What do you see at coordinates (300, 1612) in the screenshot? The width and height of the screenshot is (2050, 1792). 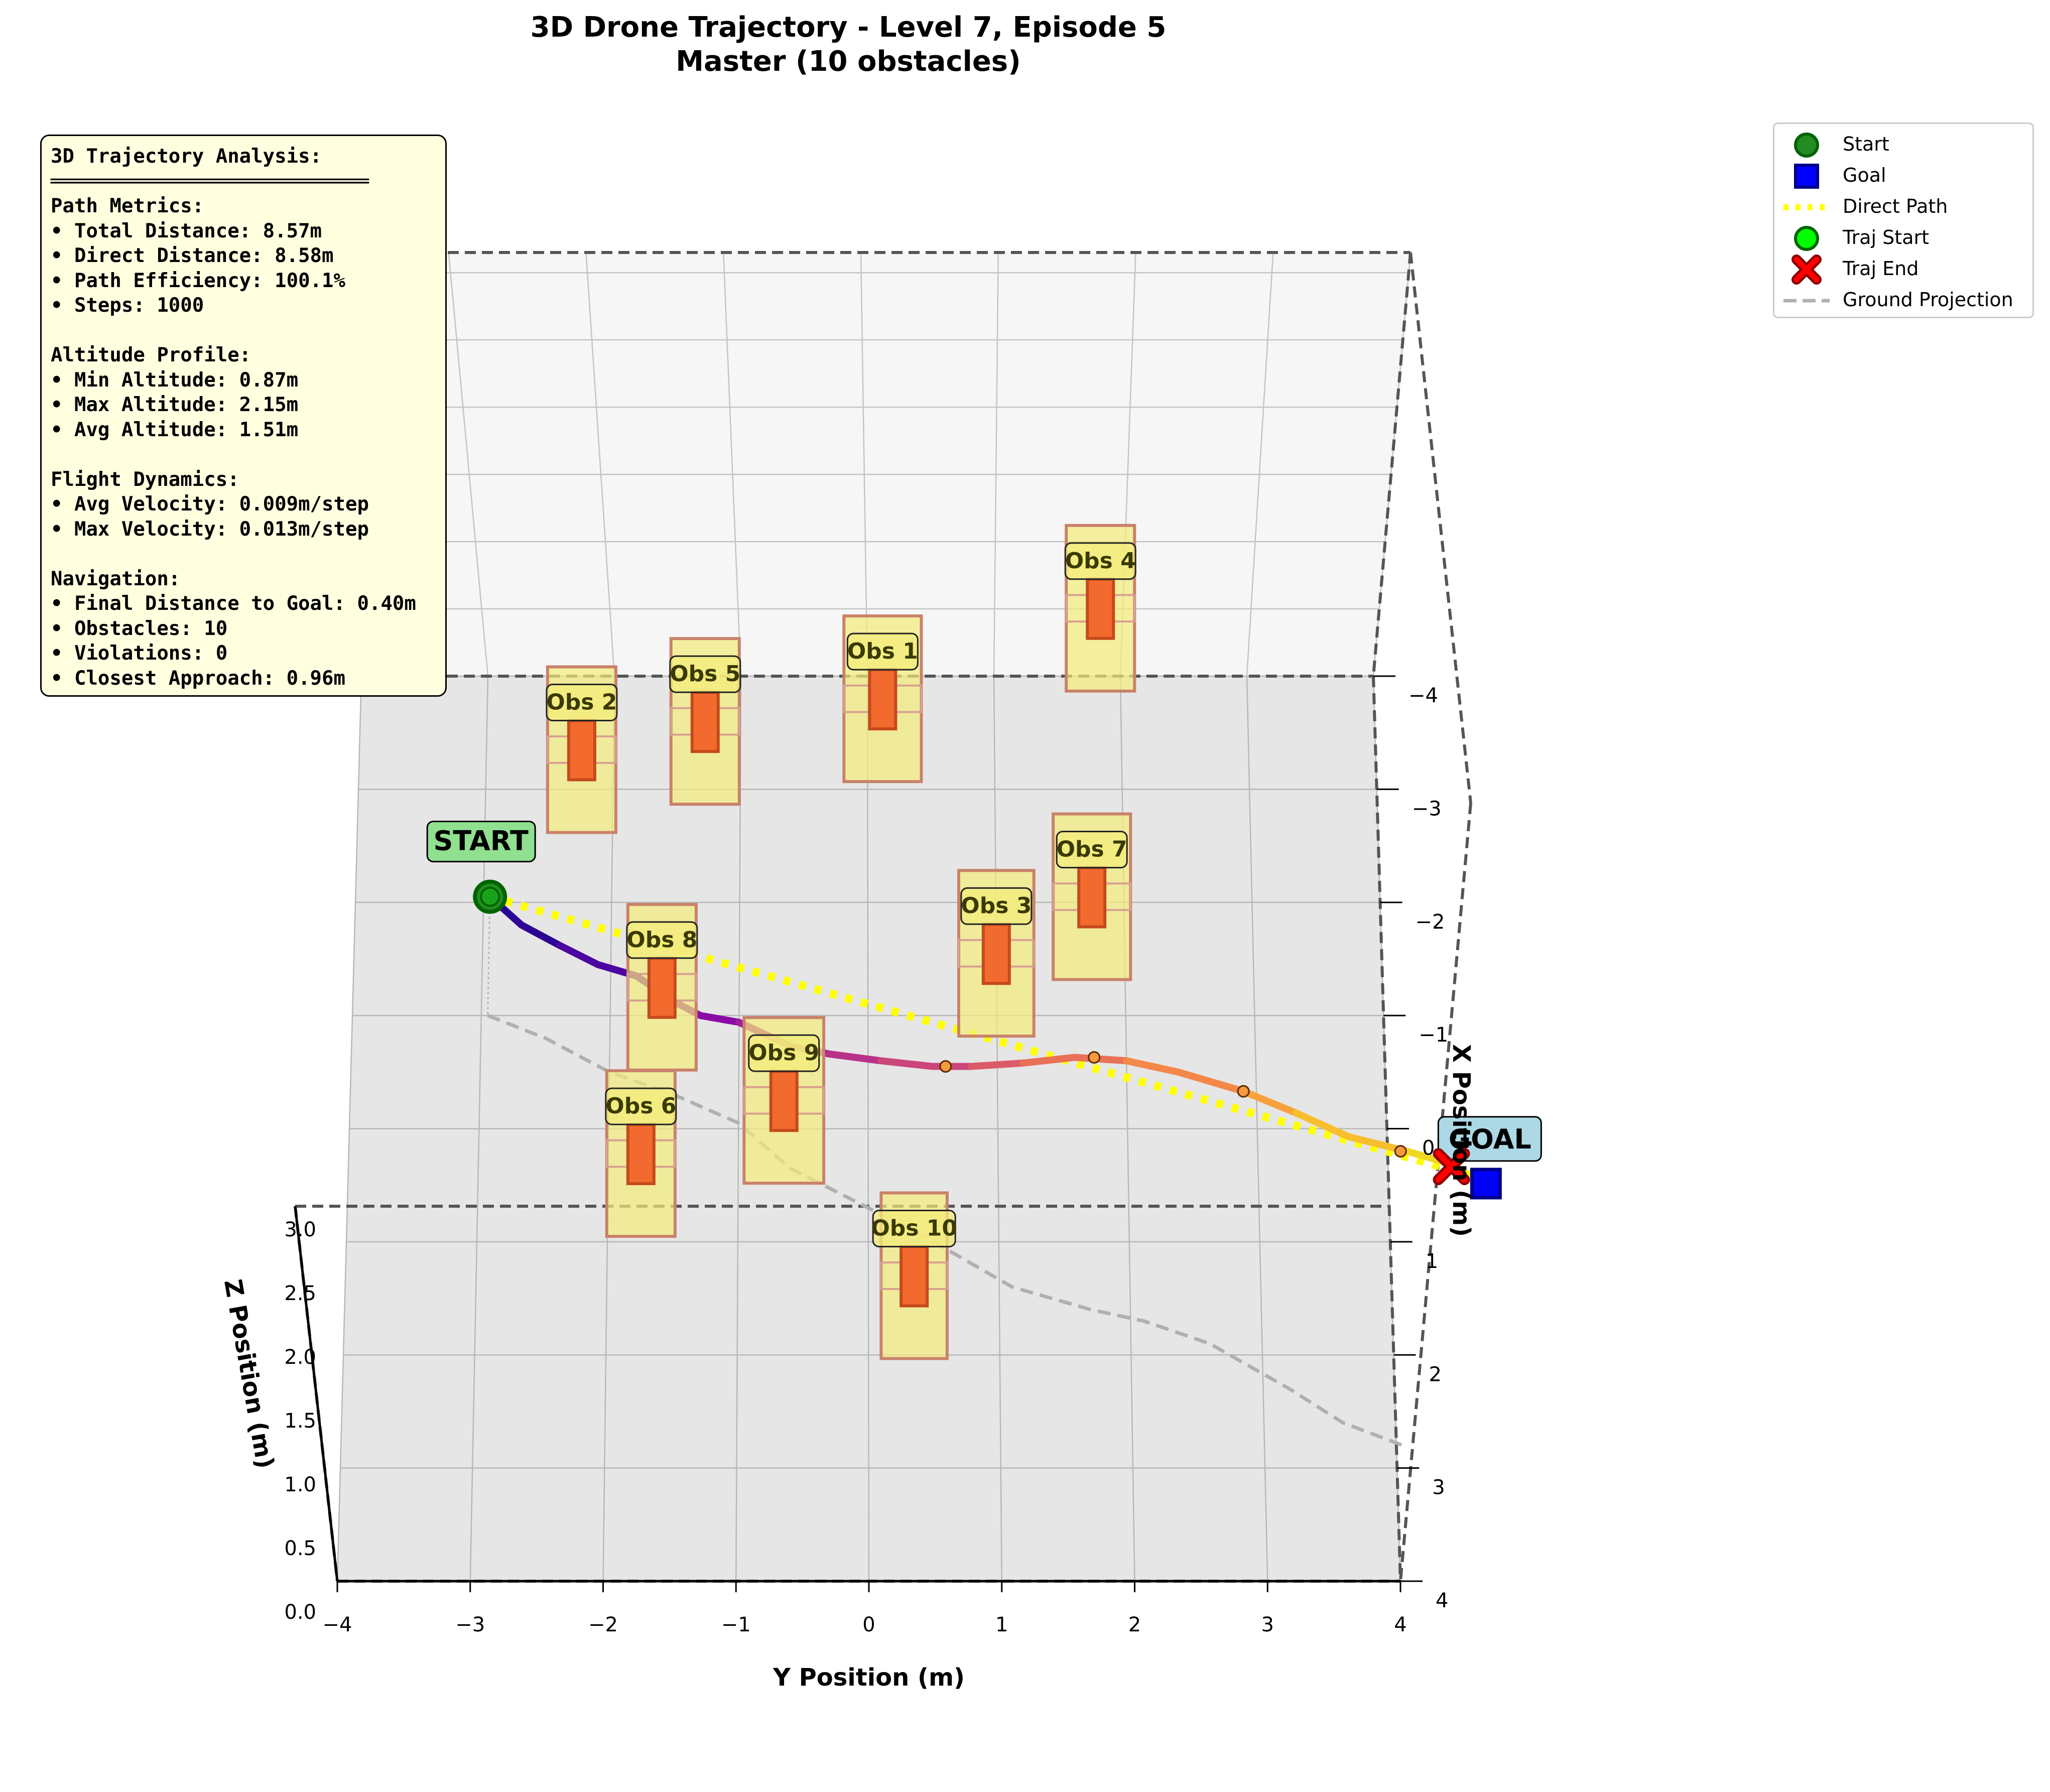 I see `z-tick-label: 0.0` at bounding box center [300, 1612].